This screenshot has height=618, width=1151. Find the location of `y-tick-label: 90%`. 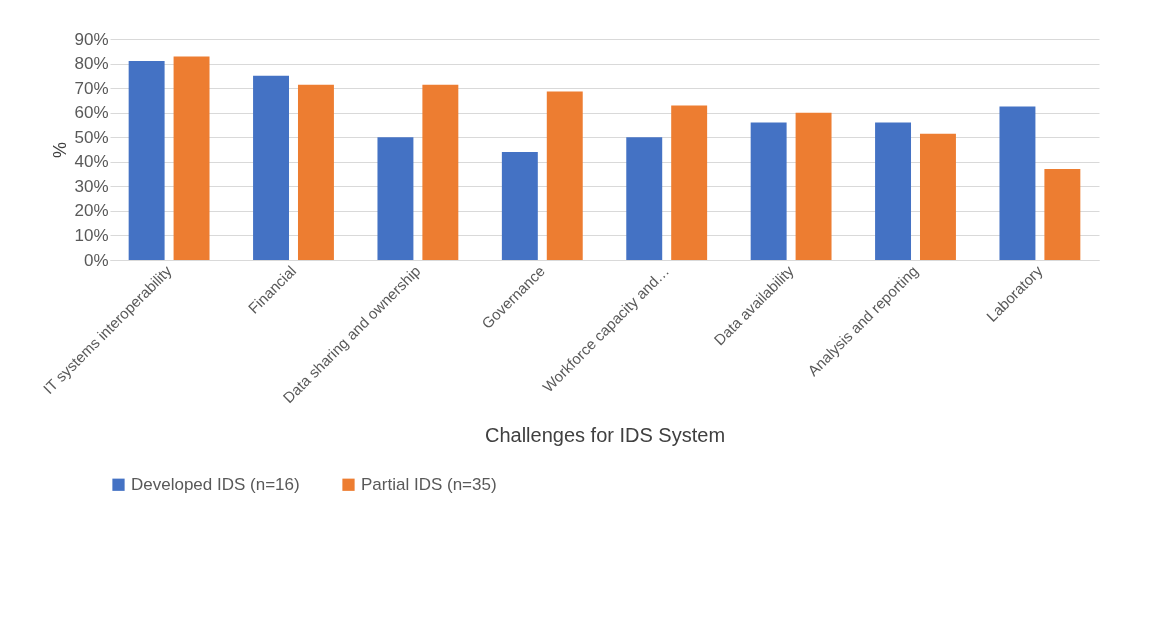

y-tick-label: 90% is located at coordinates (91, 39).